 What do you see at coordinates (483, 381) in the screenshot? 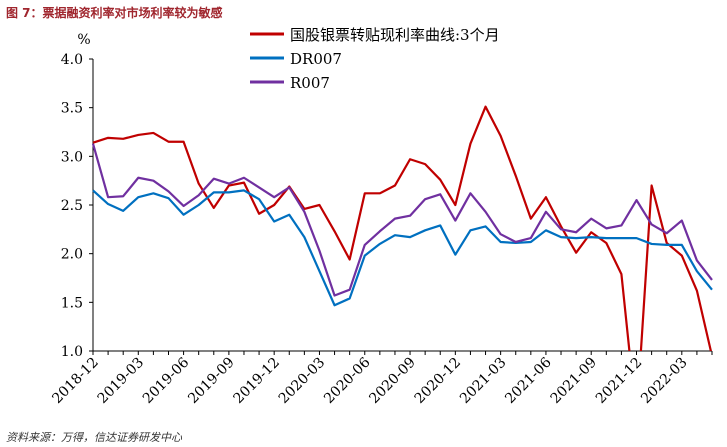
I see `x-tick-label: 2021-03` at bounding box center [483, 381].